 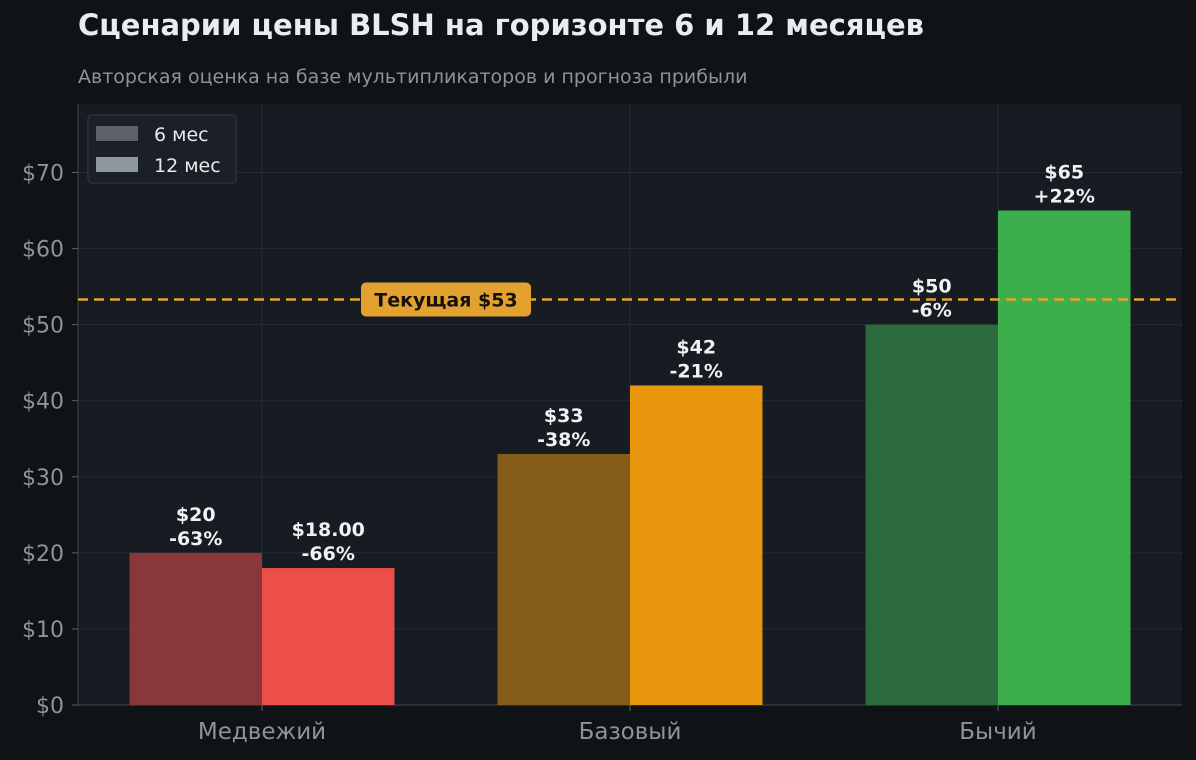 What do you see at coordinates (43, 250) in the screenshot?
I see `y-tick-label: $60` at bounding box center [43, 250].